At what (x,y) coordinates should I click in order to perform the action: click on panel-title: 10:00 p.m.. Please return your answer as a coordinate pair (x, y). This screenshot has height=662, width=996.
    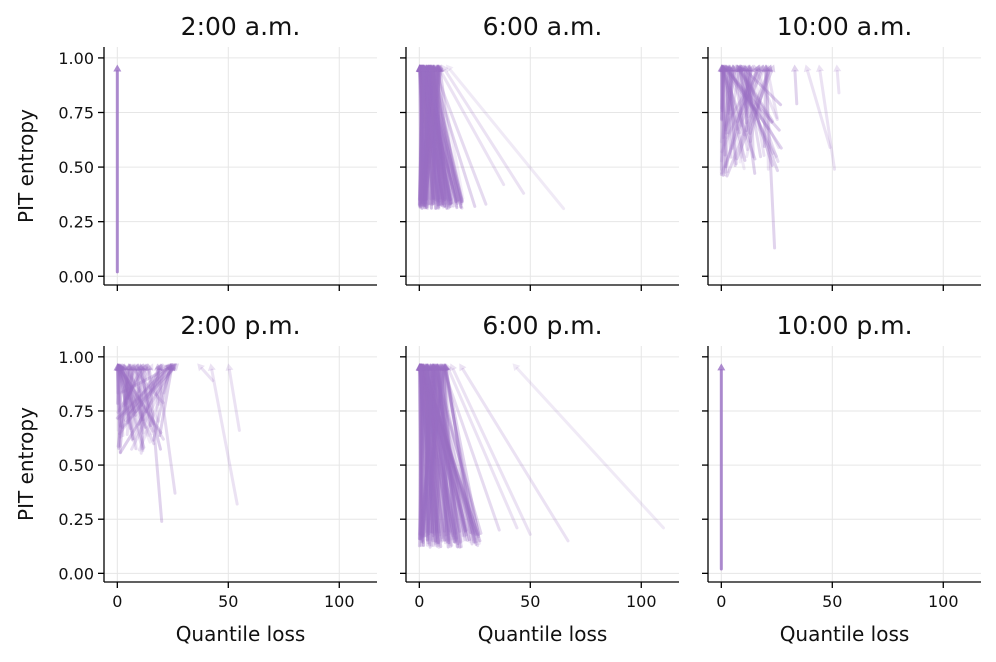
    Looking at the image, I should click on (844, 325).